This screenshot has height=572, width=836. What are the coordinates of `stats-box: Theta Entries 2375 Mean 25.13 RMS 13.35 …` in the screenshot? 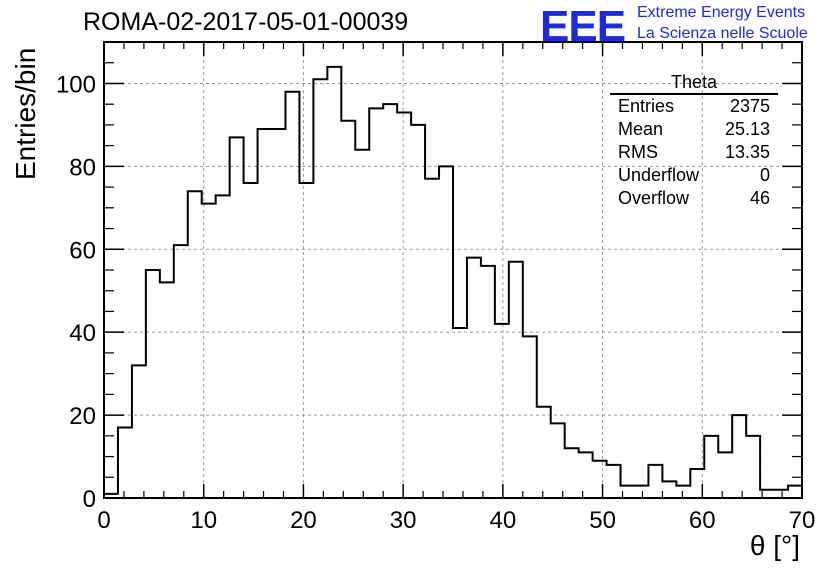 It's located at (694, 141).